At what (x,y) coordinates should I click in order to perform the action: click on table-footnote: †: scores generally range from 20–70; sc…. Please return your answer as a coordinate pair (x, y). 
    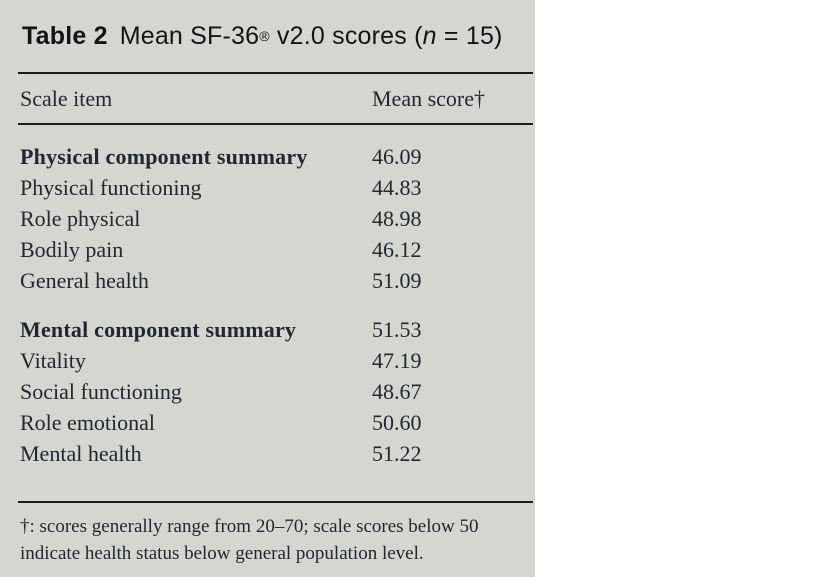
    Looking at the image, I should click on (267, 540).